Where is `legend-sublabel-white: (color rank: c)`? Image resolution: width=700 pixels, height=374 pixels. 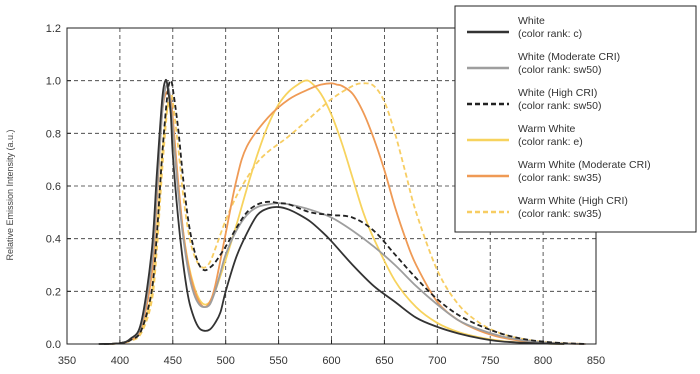
legend-sublabel-white: (color rank: c) is located at coordinates (550, 34).